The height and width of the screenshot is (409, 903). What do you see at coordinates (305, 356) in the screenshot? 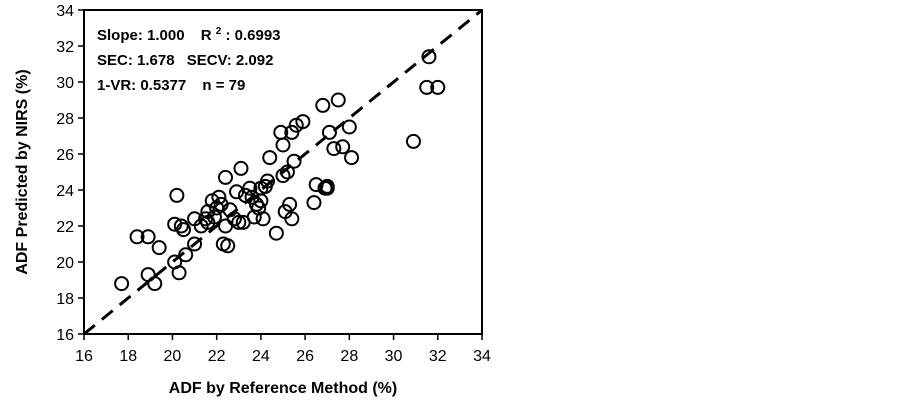
I see `x-tick-label: 26` at bounding box center [305, 356].